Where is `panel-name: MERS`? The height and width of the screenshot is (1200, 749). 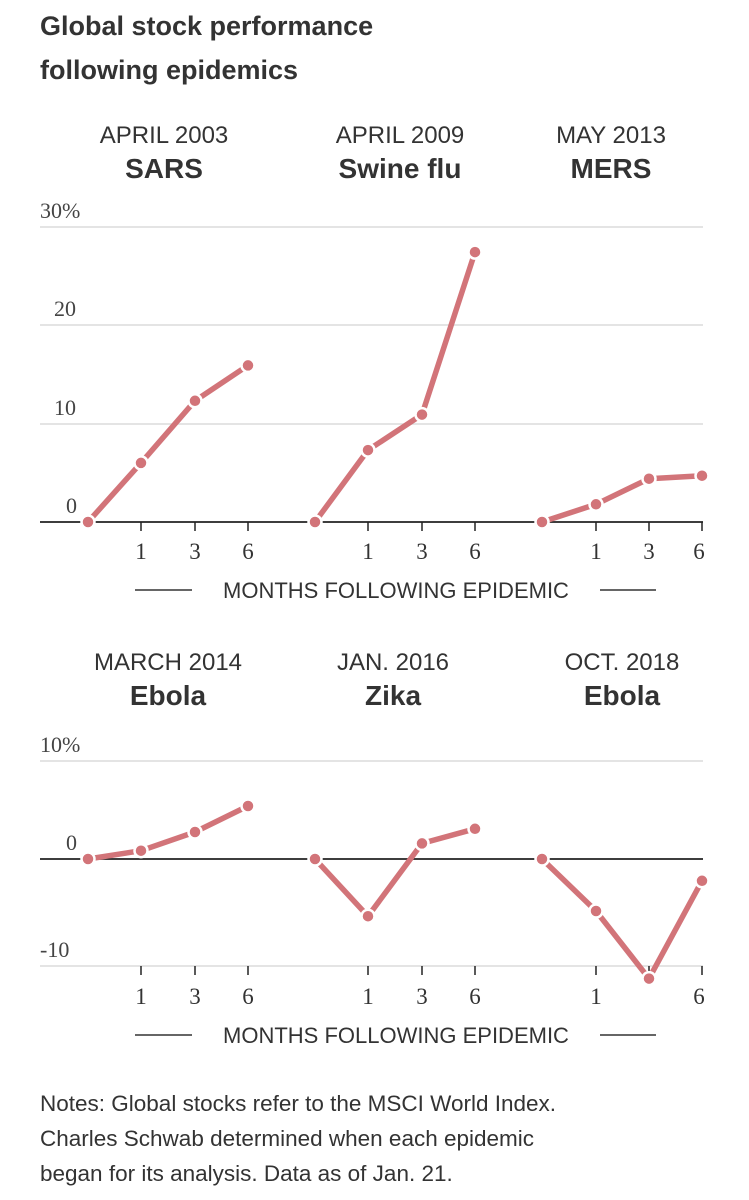 panel-name: MERS is located at coordinates (611, 168).